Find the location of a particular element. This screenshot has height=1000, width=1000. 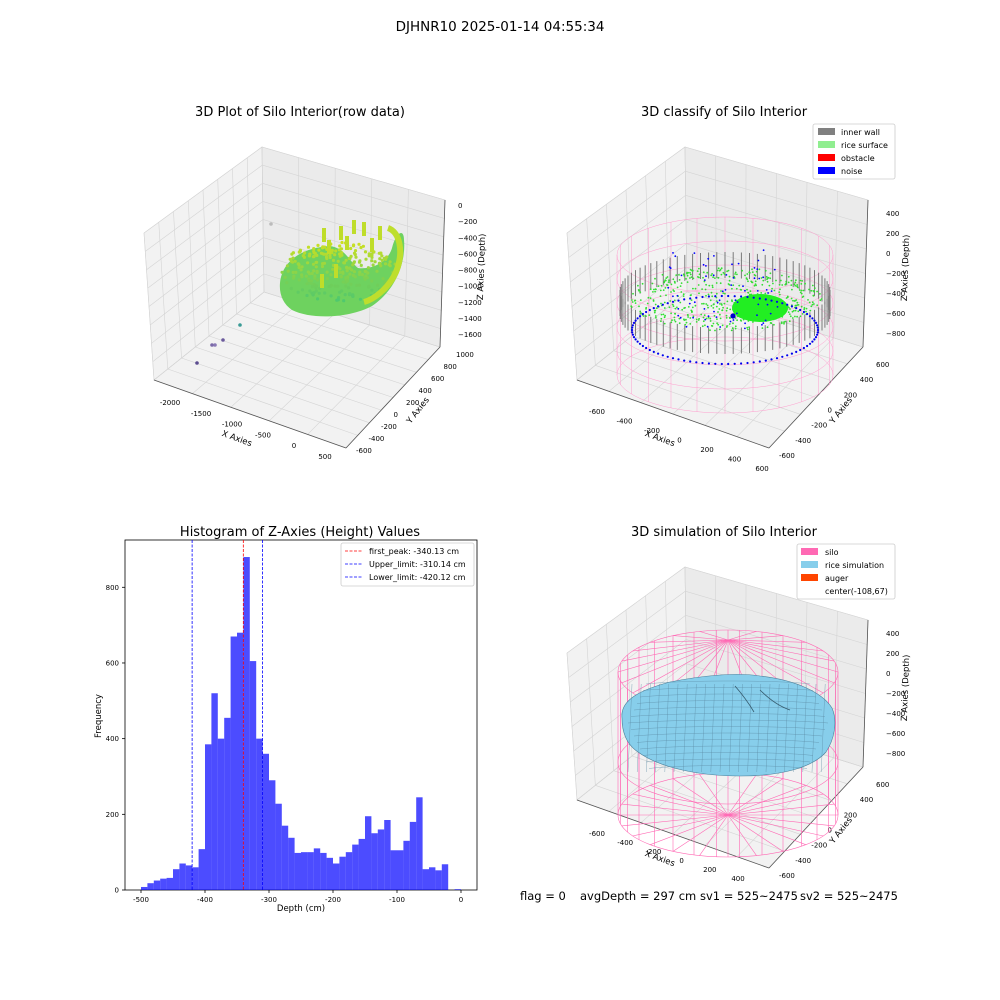

histogram-legend-label: first_peak: -340.13 cm is located at coordinates (414, 551).